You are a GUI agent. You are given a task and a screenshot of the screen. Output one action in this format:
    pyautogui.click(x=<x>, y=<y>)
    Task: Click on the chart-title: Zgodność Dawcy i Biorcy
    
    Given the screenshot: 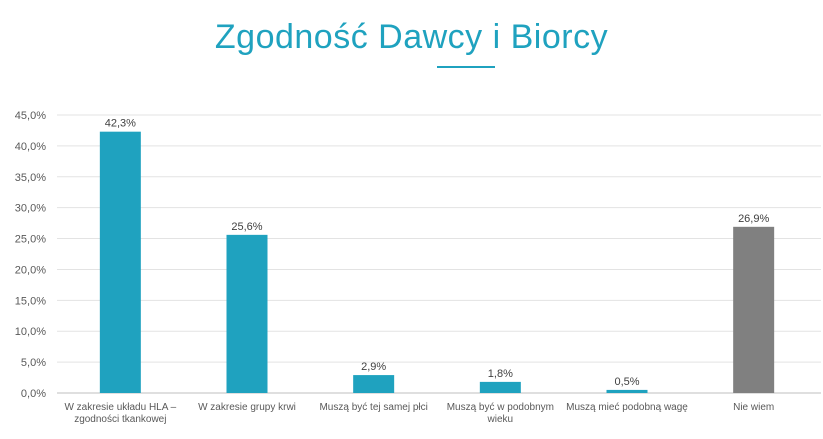 What is the action you would take?
    pyautogui.click(x=411, y=37)
    